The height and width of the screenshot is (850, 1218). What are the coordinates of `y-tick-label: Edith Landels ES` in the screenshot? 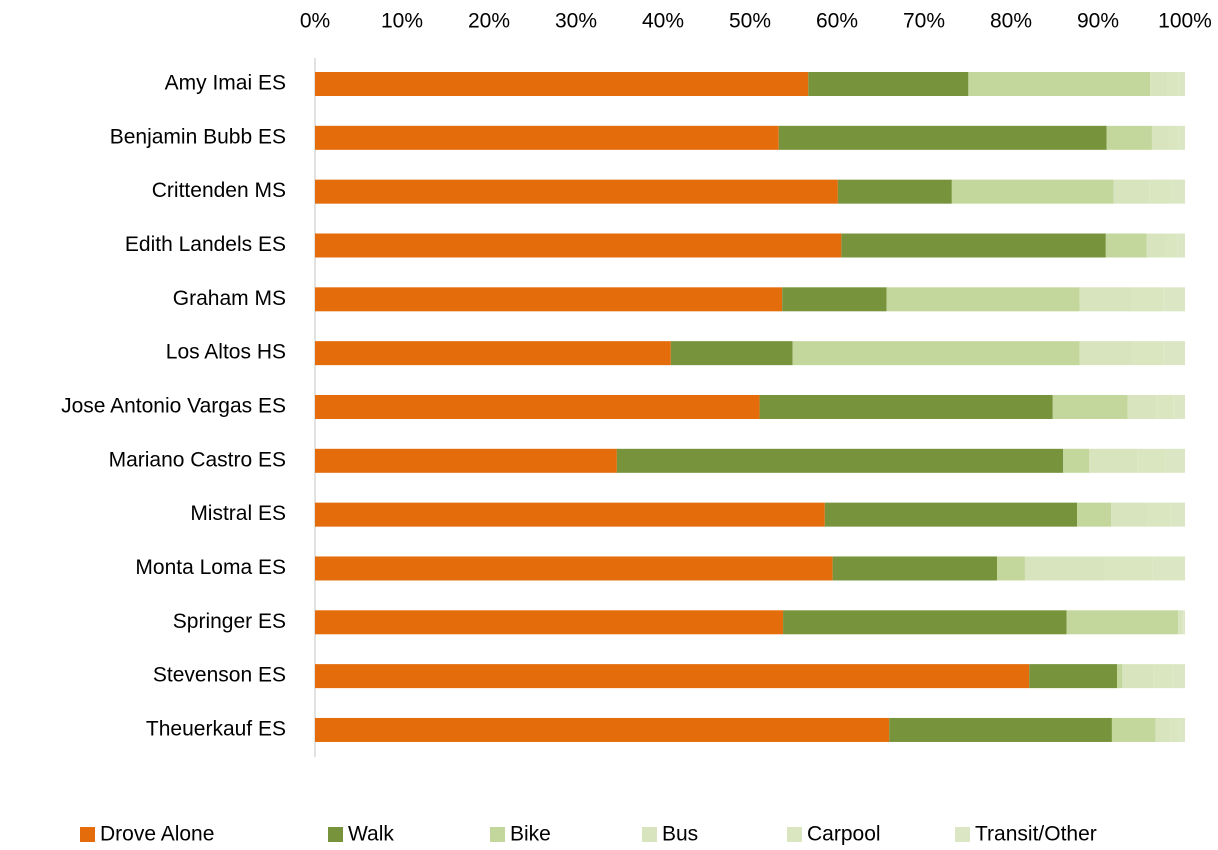 It's located at (205, 244).